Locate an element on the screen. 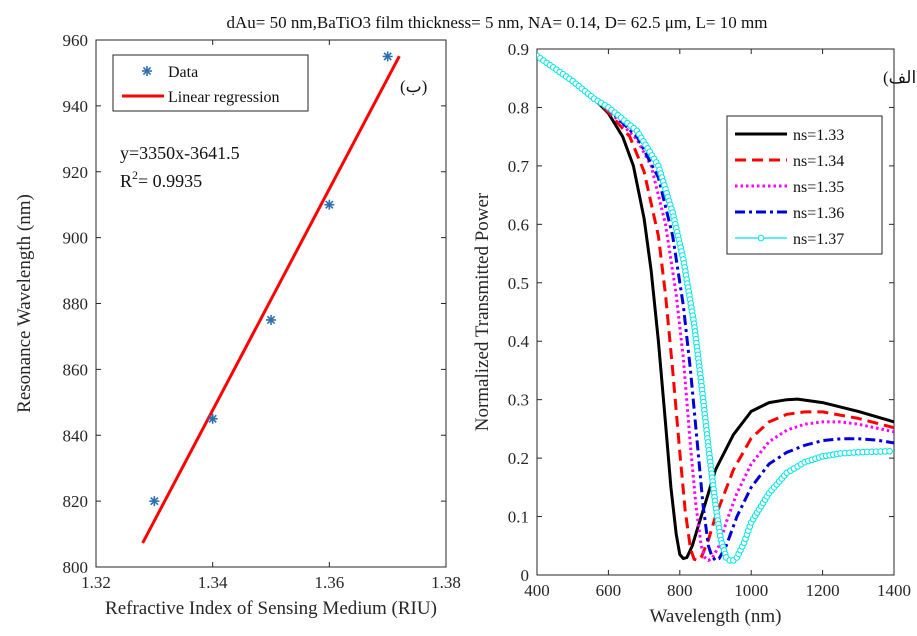 The height and width of the screenshot is (636, 917). legend-label: Linear regression is located at coordinates (224, 97).